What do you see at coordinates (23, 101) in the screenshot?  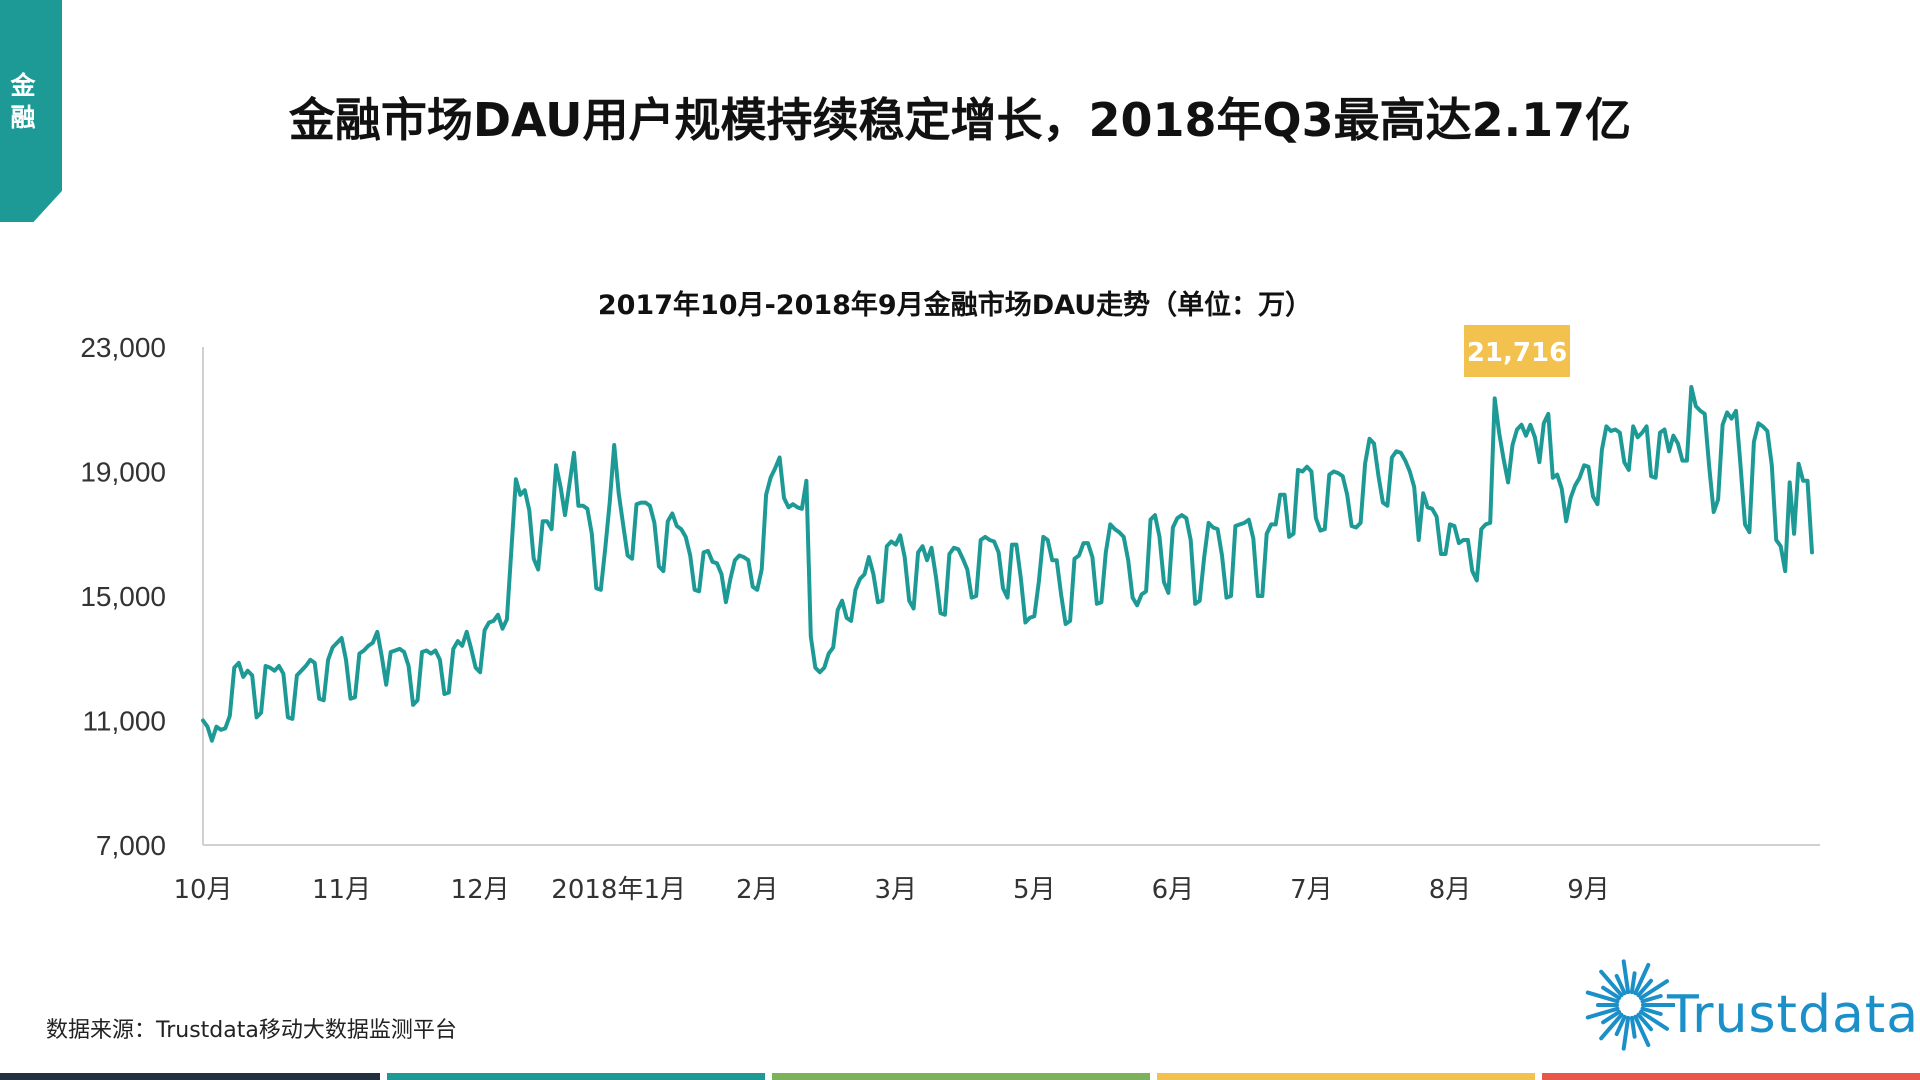 I see `section-tab-label: 金融` at bounding box center [23, 101].